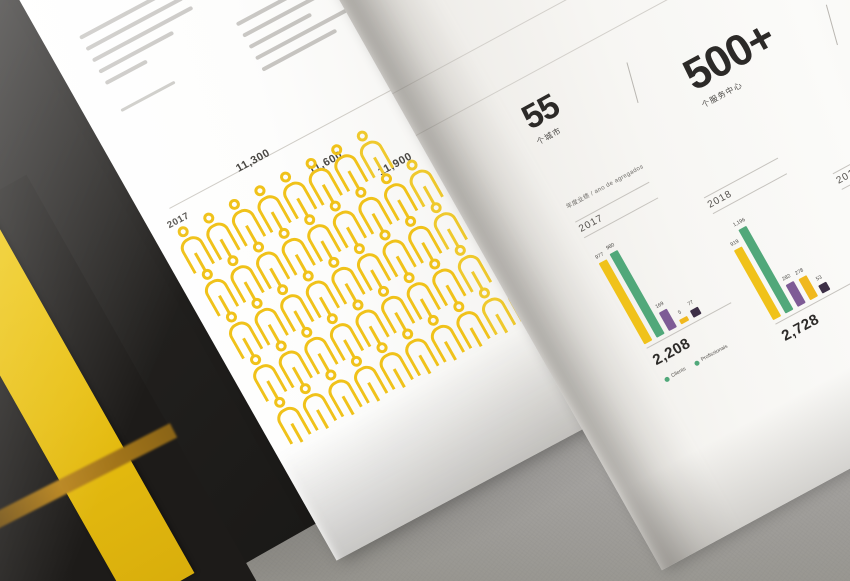 This screenshot has width=850, height=581. I want to click on bar: 5, so click(683, 317).